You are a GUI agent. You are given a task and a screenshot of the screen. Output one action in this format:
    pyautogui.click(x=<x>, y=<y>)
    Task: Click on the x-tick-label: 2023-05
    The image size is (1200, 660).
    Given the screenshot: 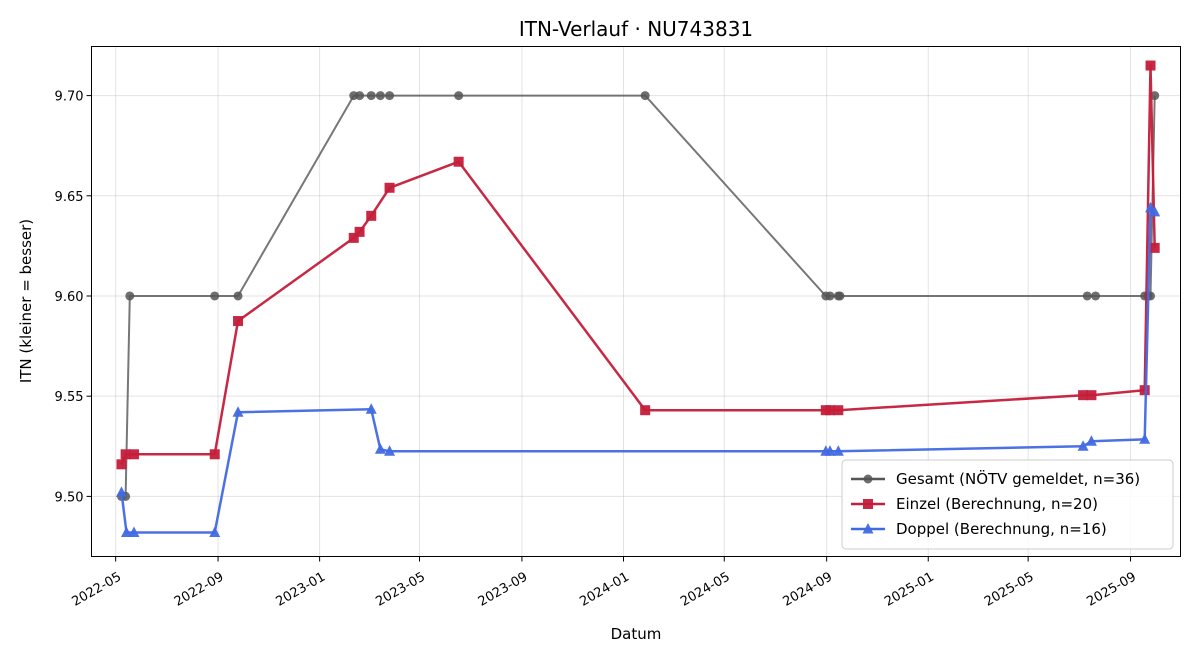 What is the action you would take?
    pyautogui.click(x=400, y=590)
    